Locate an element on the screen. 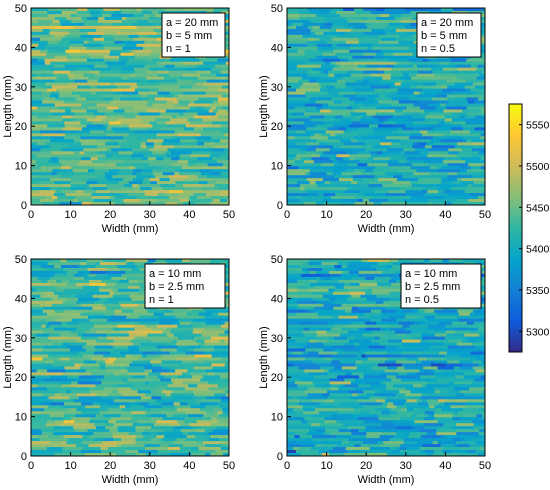 Image resolution: width=550 pixels, height=490 pixels. colorbar-gradient is located at coordinates (515, 228).